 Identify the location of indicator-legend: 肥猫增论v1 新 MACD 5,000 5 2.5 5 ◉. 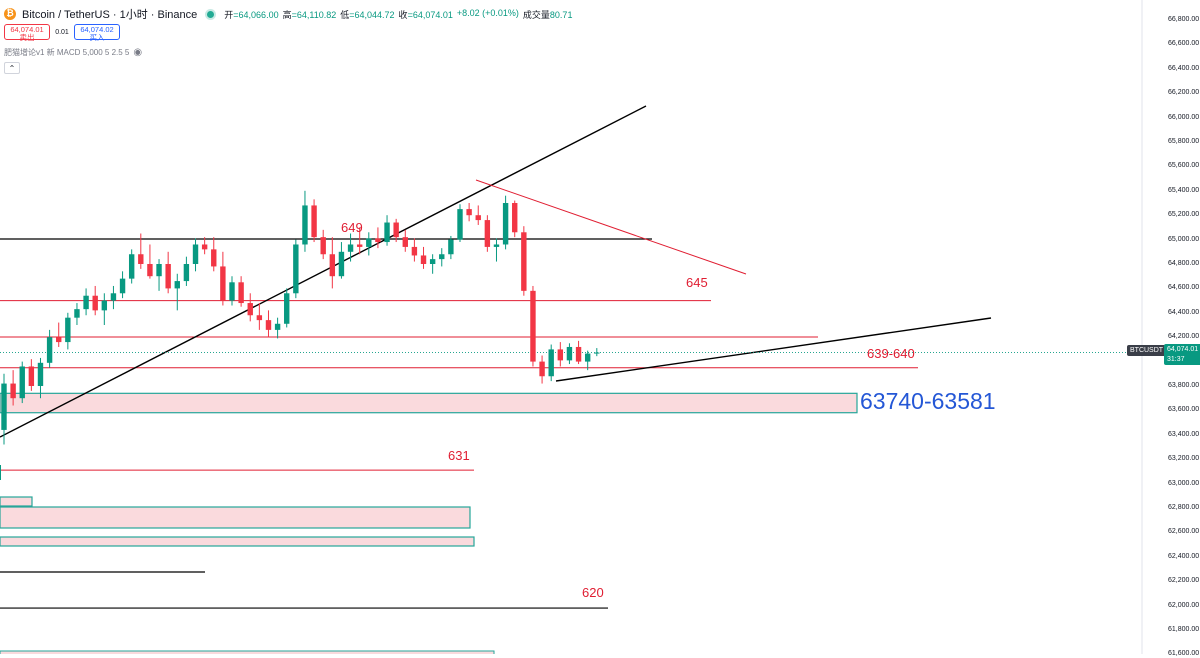
(73, 52).